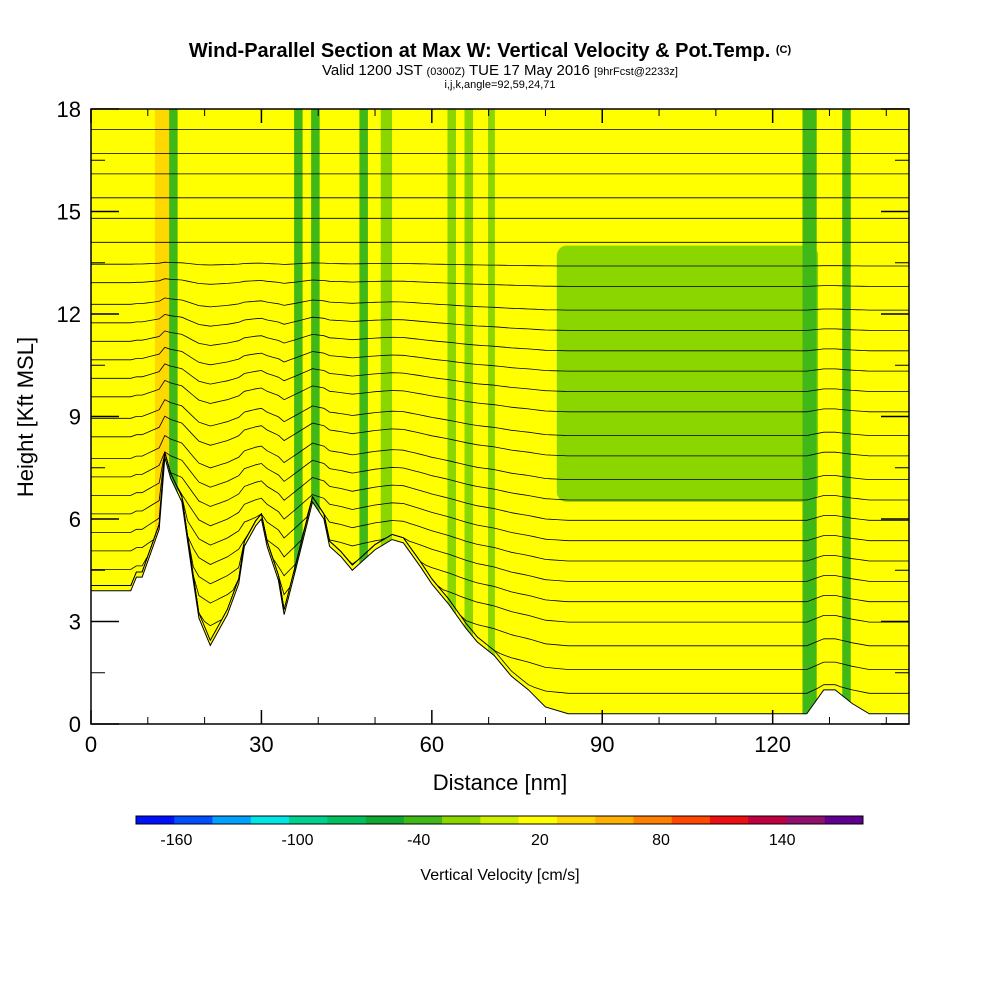 The image size is (1000, 1000). What do you see at coordinates (782, 840) in the screenshot?
I see `colorbar-tick-label: 140` at bounding box center [782, 840].